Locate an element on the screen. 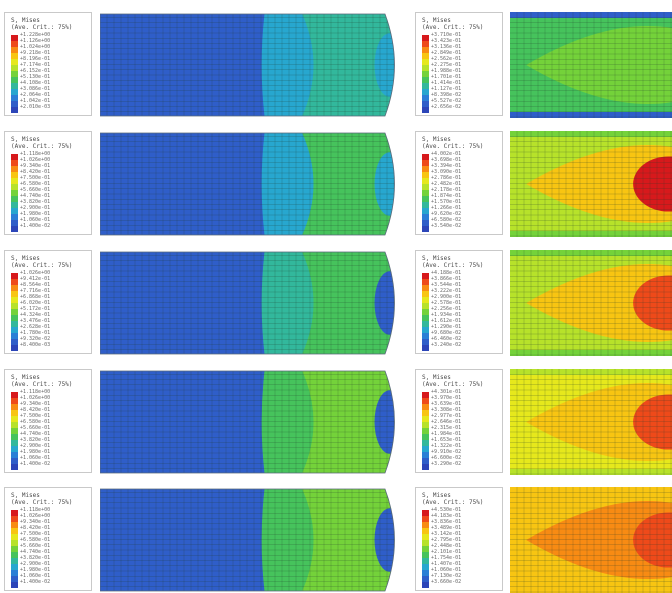  legend-value: +1.126e+00 is located at coordinates (35, 41).